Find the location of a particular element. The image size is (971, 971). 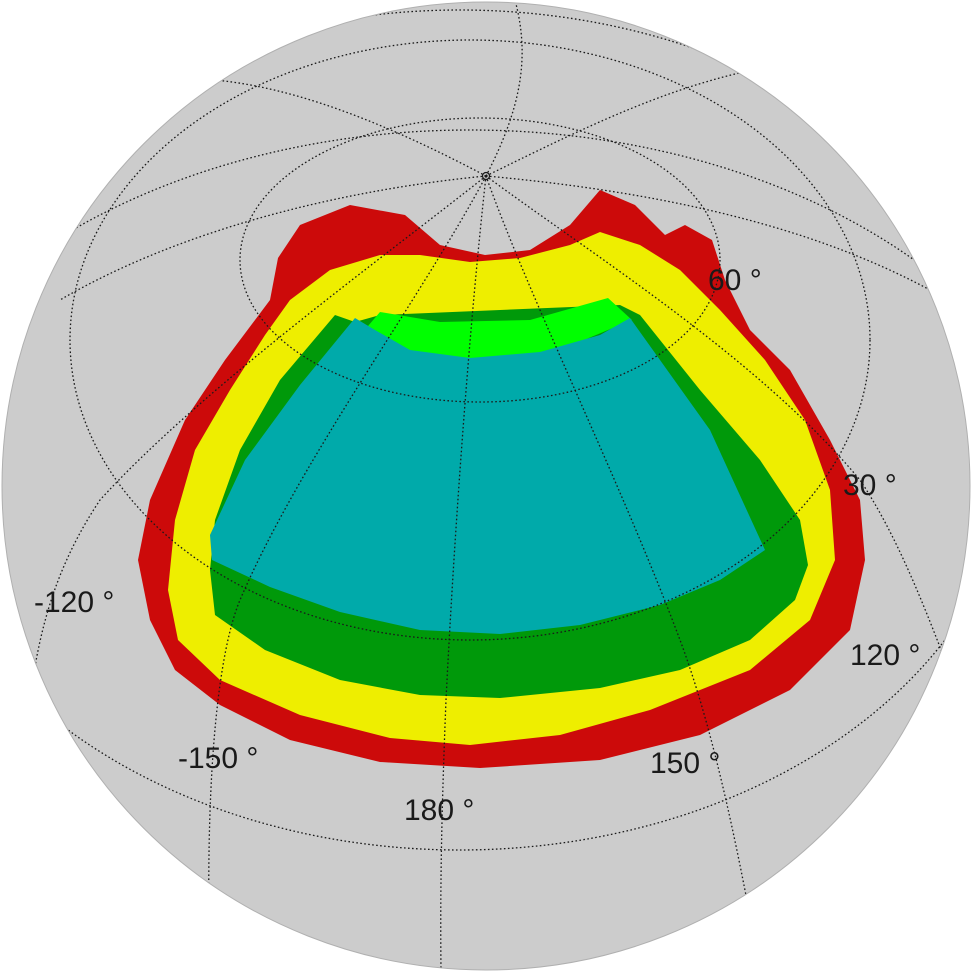

longitude-label-180: 180 ° is located at coordinates (439, 810).